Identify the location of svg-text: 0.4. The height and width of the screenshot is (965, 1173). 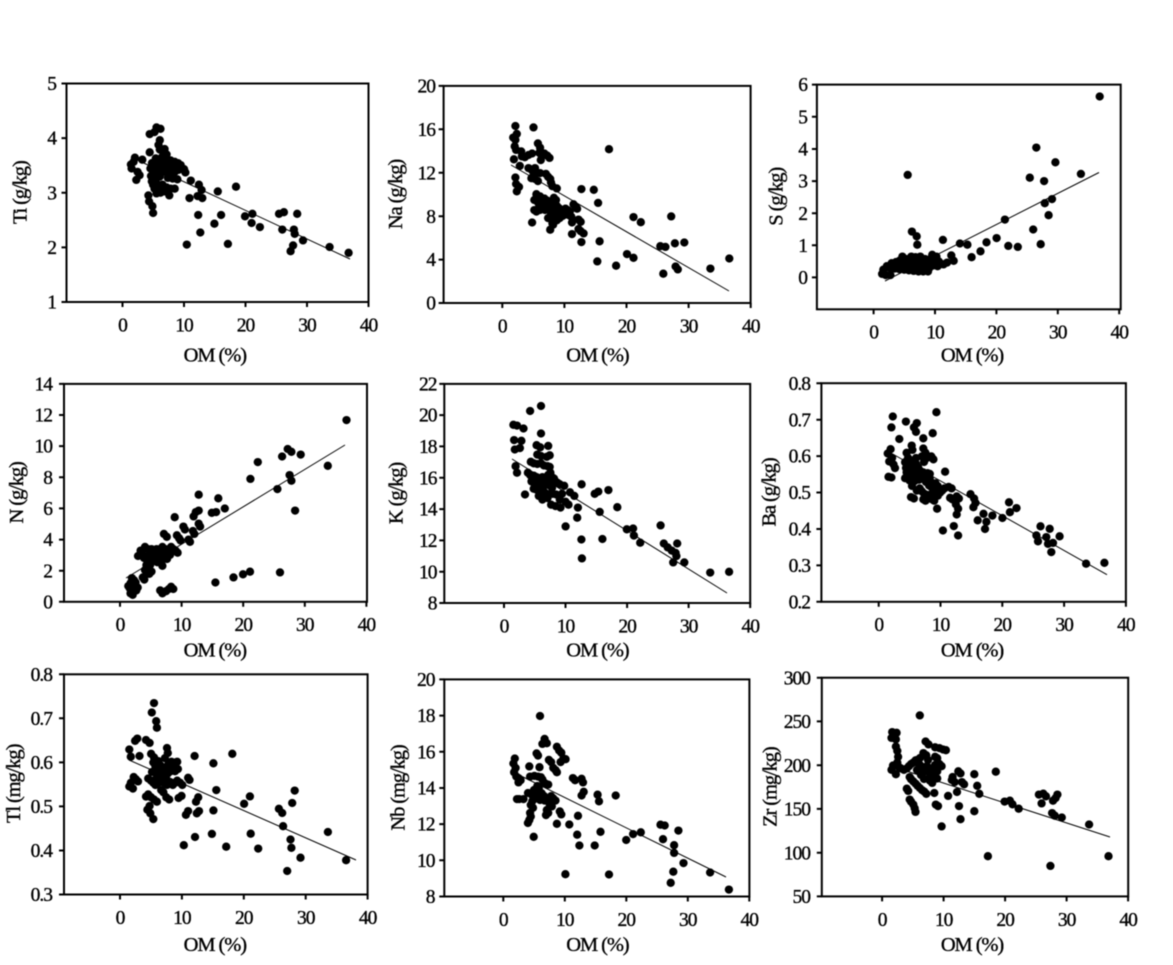
(42, 851).